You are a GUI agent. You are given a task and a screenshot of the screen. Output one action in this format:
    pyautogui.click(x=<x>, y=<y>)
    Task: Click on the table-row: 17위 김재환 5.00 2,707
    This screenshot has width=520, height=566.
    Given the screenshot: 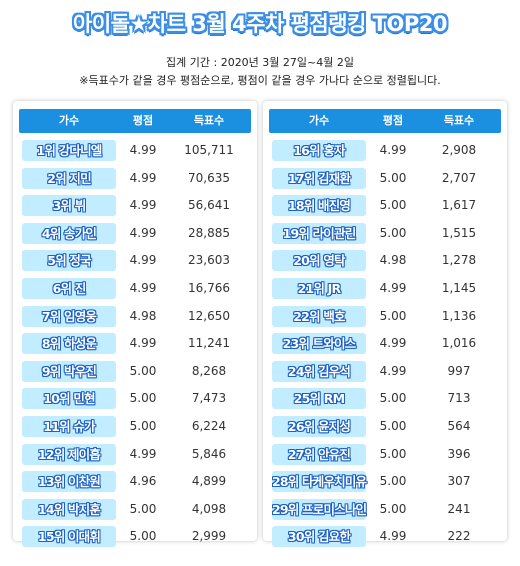 What is the action you would take?
    pyautogui.click(x=385, y=179)
    